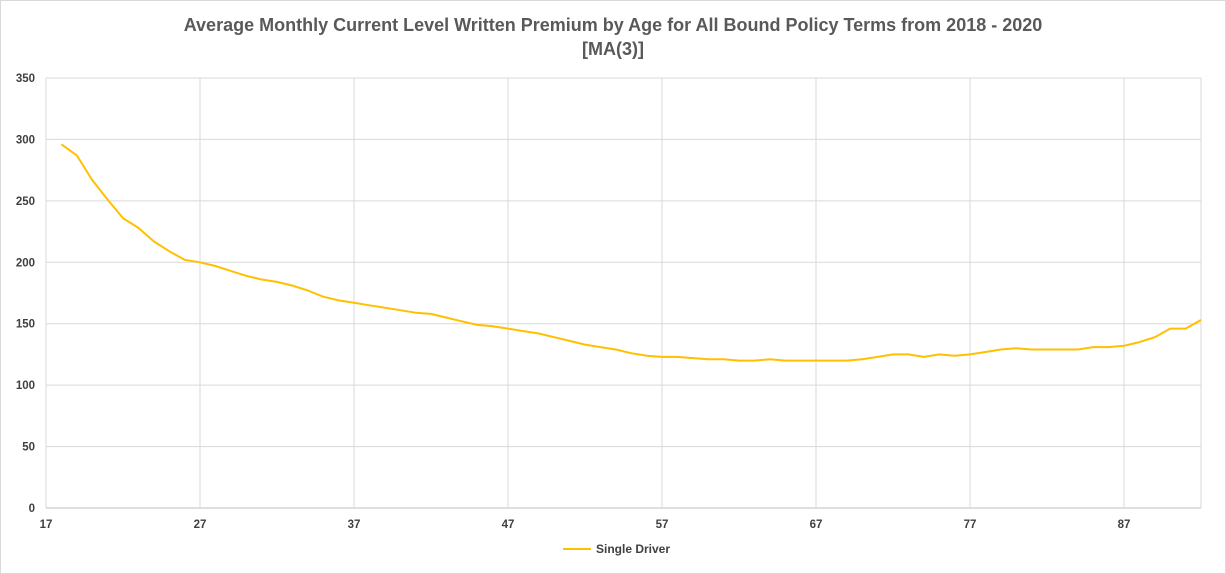  What do you see at coordinates (354, 525) in the screenshot?
I see `x-tick-label: 37` at bounding box center [354, 525].